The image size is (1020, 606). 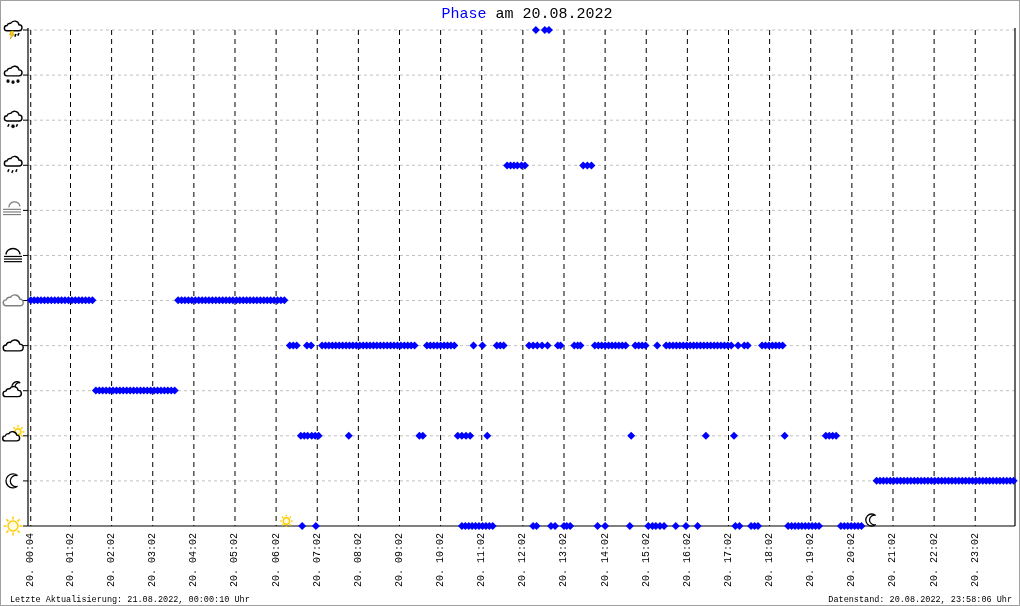 What do you see at coordinates (523, 560) in the screenshot?
I see `x-tick-label: 20. 12:02` at bounding box center [523, 560].